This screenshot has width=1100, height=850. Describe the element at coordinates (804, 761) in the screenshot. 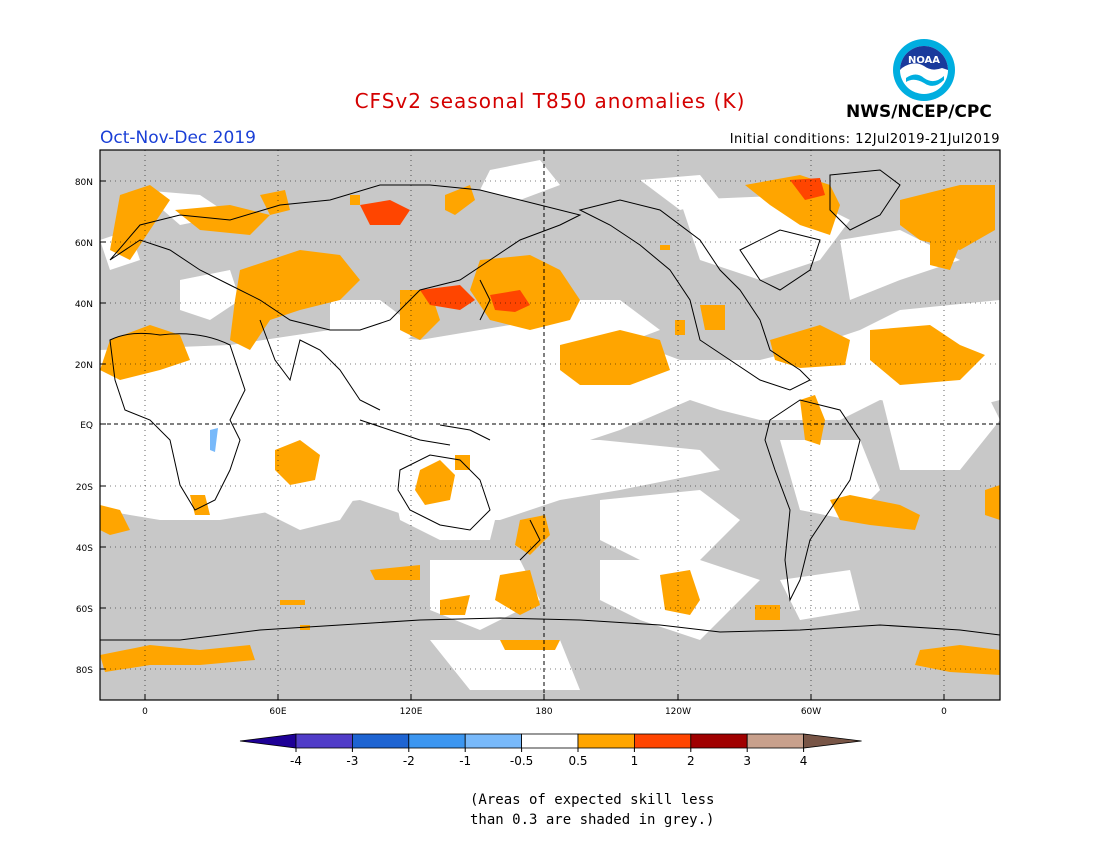

I see `colorbar-label: 4` at that location.